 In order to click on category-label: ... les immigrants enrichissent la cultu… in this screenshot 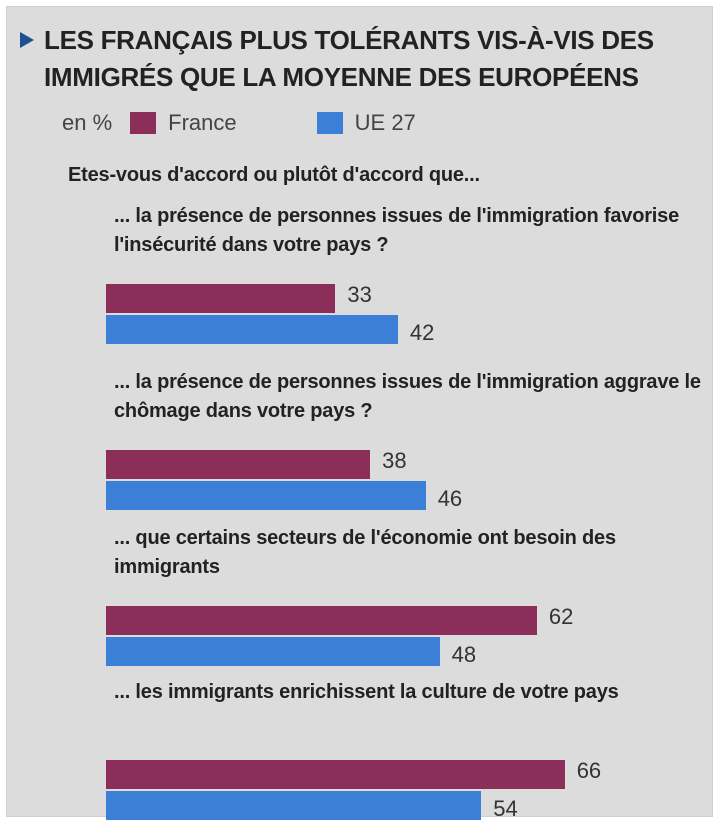, I will do `click(366, 692)`.